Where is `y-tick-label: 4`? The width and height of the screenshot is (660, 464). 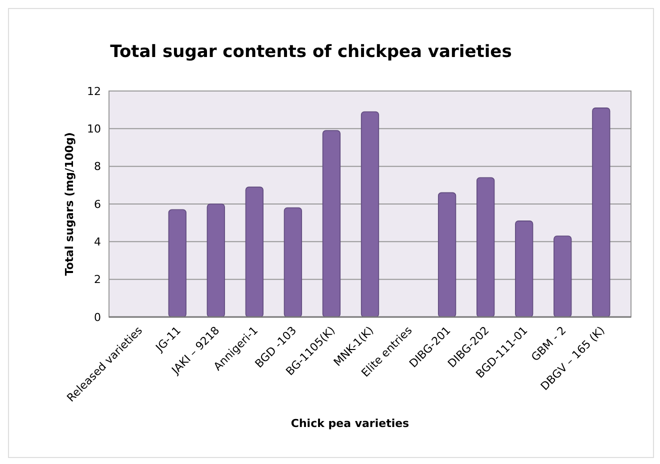
y-tick-label: 4 is located at coordinates (97, 242).